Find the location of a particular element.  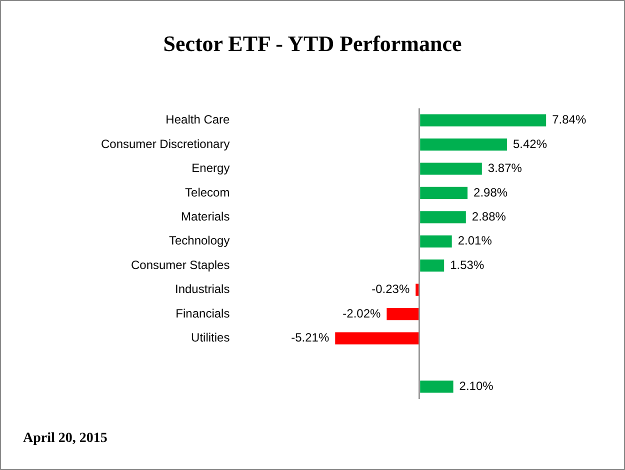

data-label: 3.87% is located at coordinates (505, 168).